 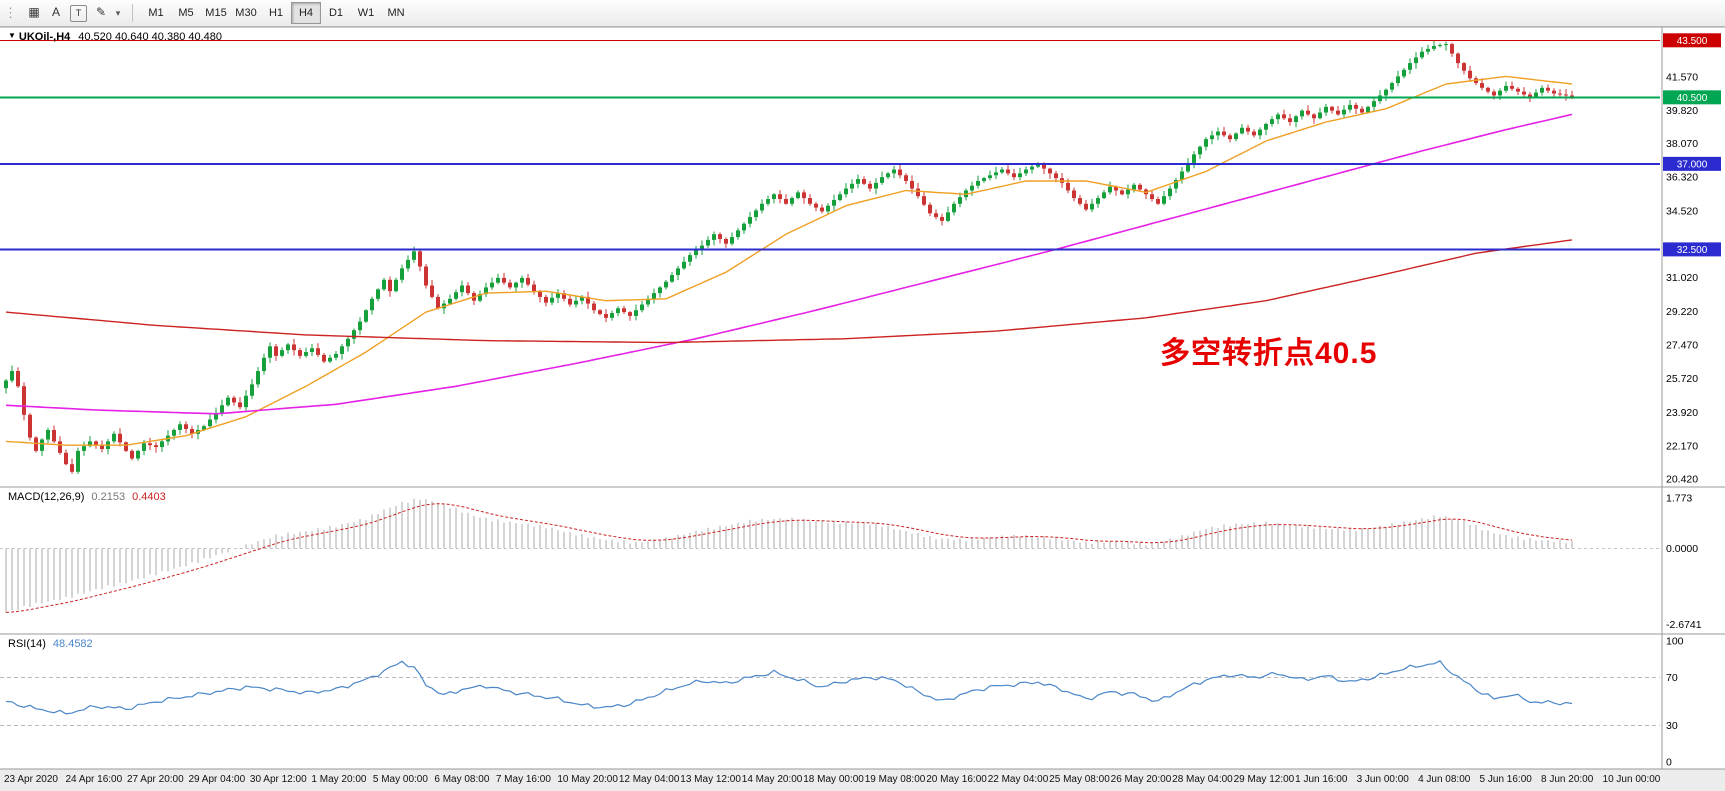 What do you see at coordinates (150, 37) in the screenshot?
I see `ohlc-values: 40.520 40.640 40.380 40.480` at bounding box center [150, 37].